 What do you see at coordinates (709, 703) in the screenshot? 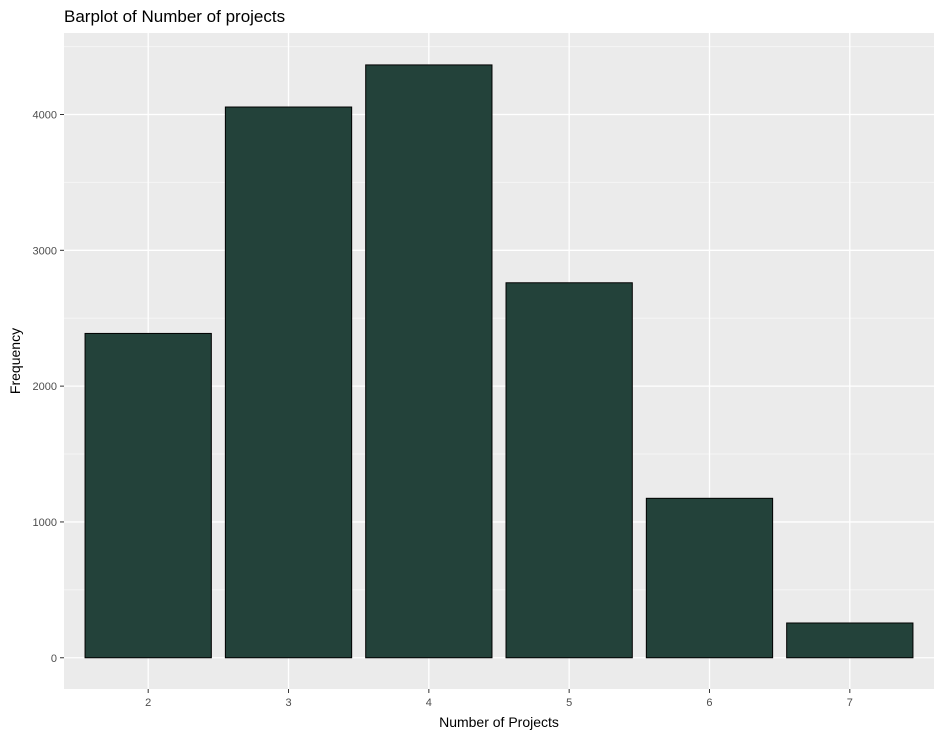
I see `x-tick-label: 6` at bounding box center [709, 703].